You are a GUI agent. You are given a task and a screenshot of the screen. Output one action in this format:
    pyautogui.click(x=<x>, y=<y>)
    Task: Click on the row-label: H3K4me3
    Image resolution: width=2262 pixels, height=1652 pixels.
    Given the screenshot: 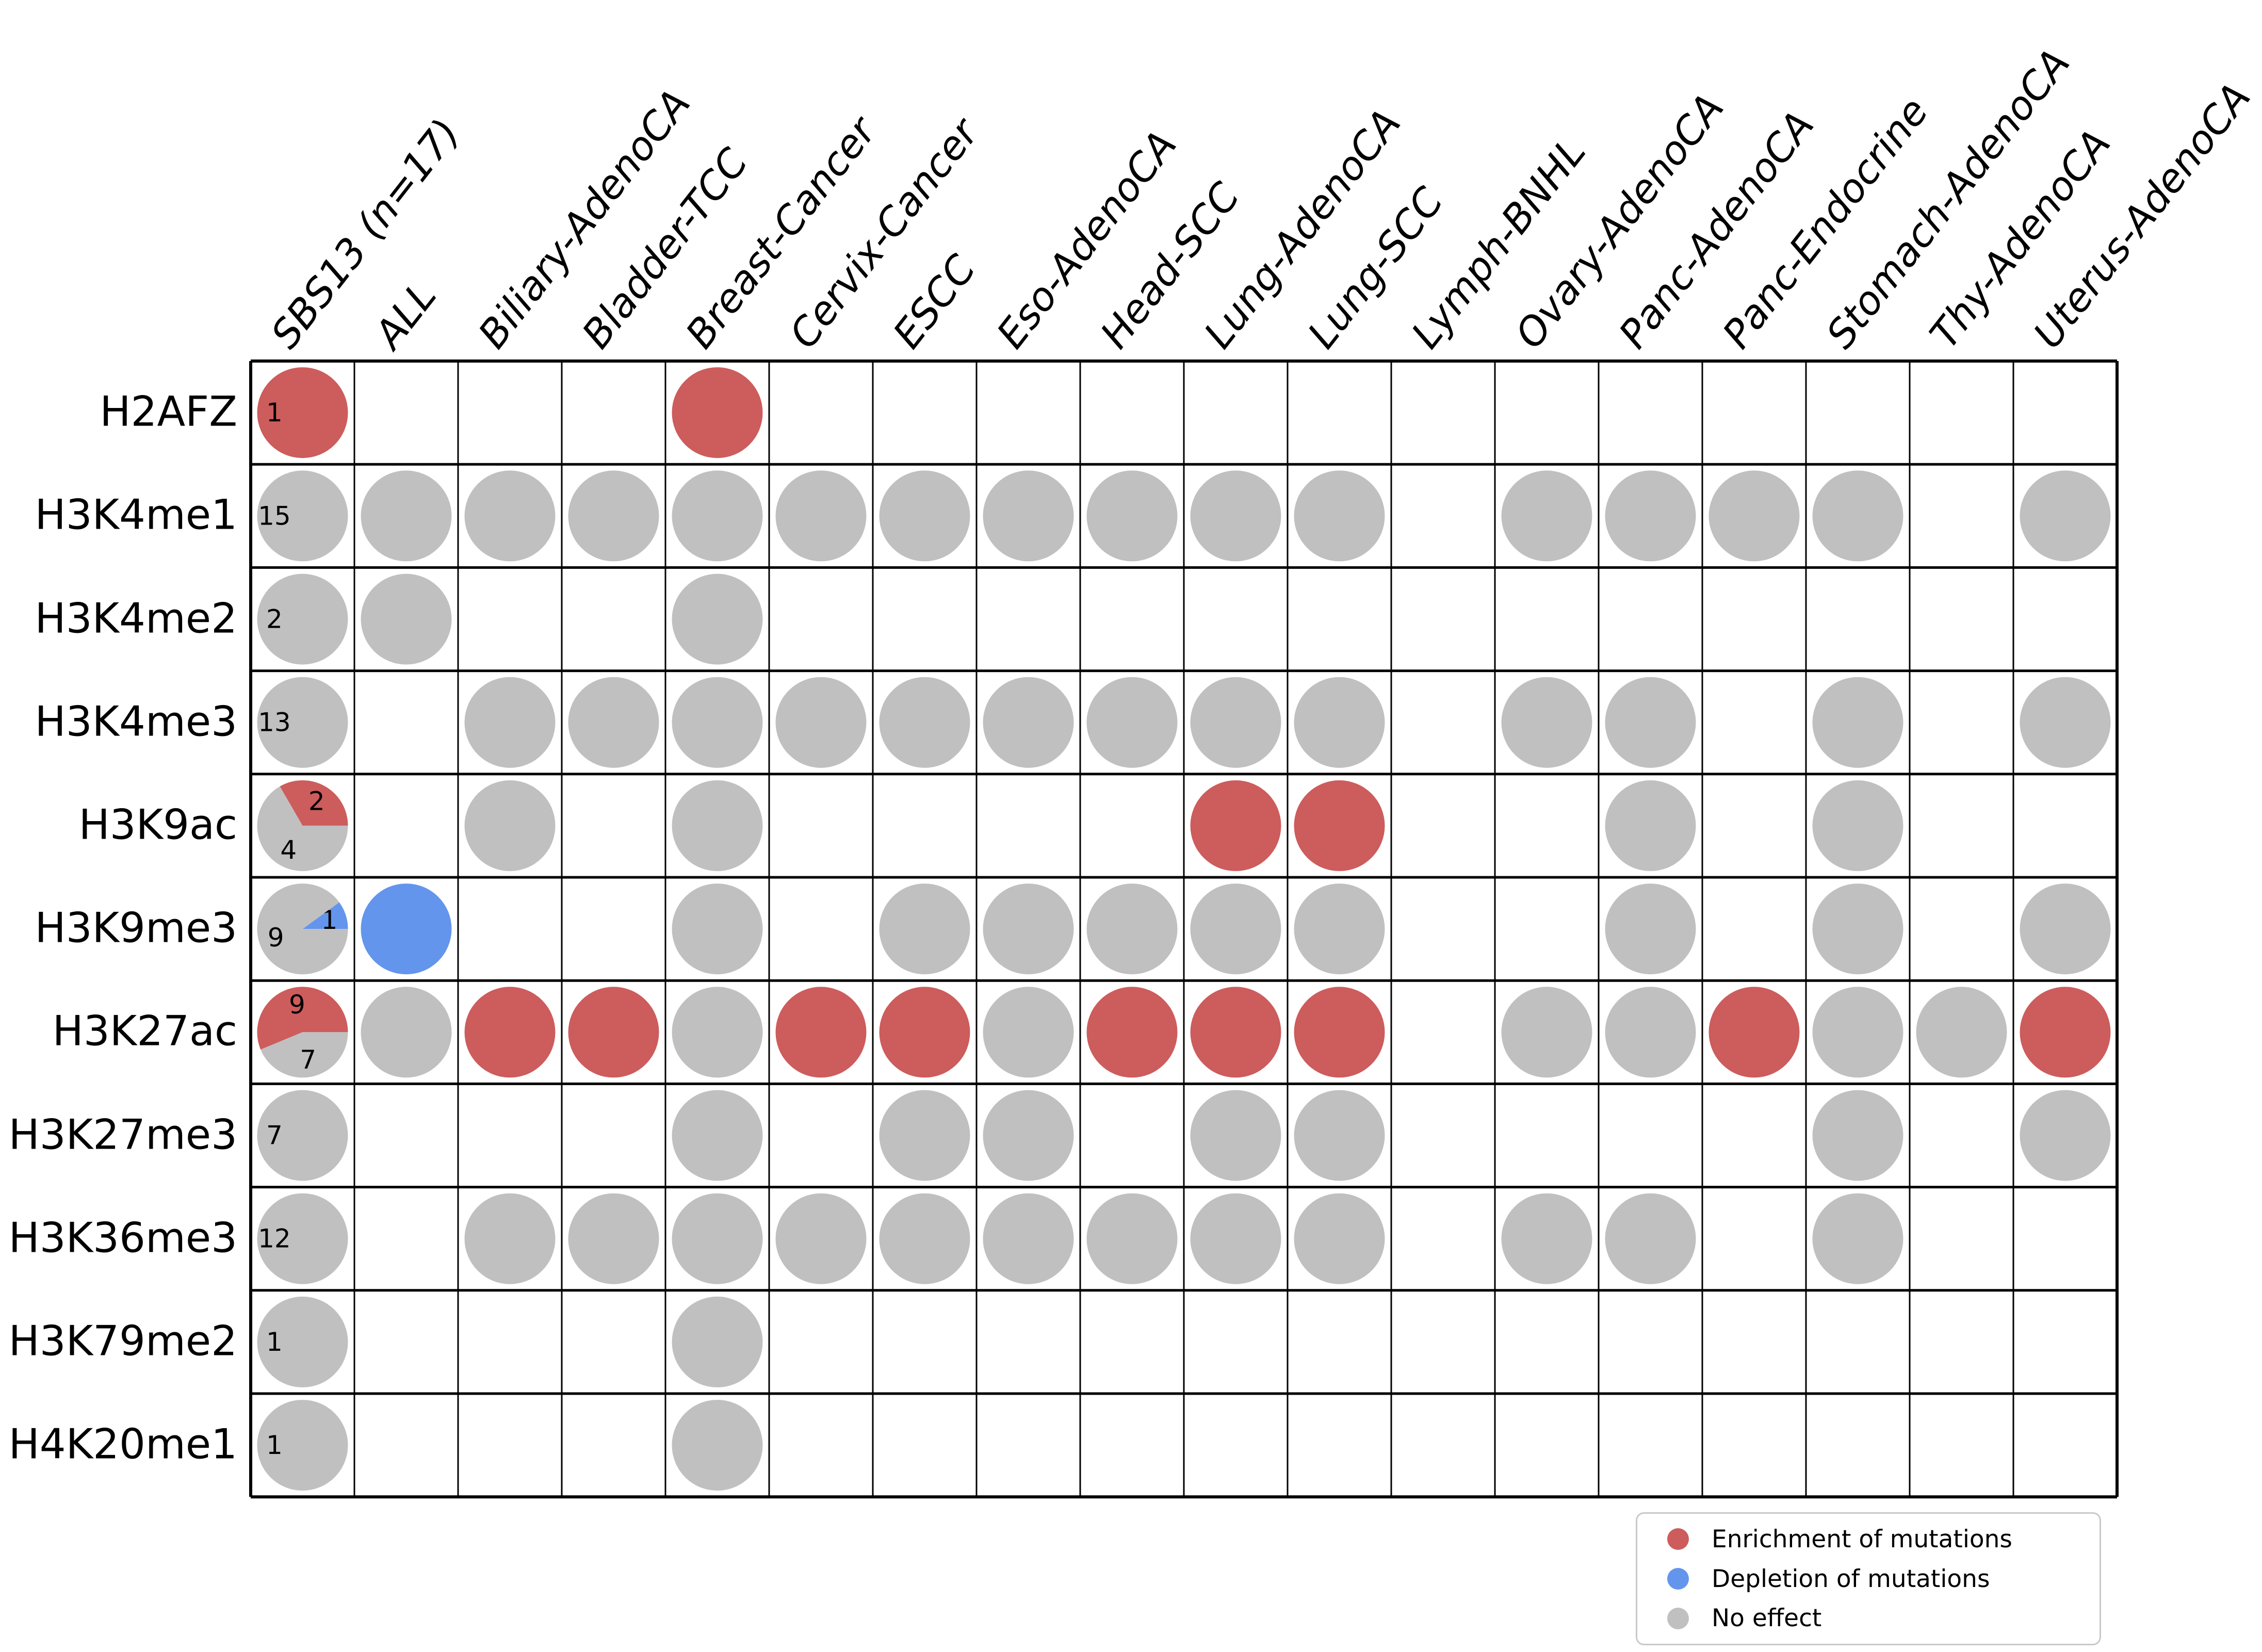 What is the action you would take?
    pyautogui.click(x=136, y=721)
    